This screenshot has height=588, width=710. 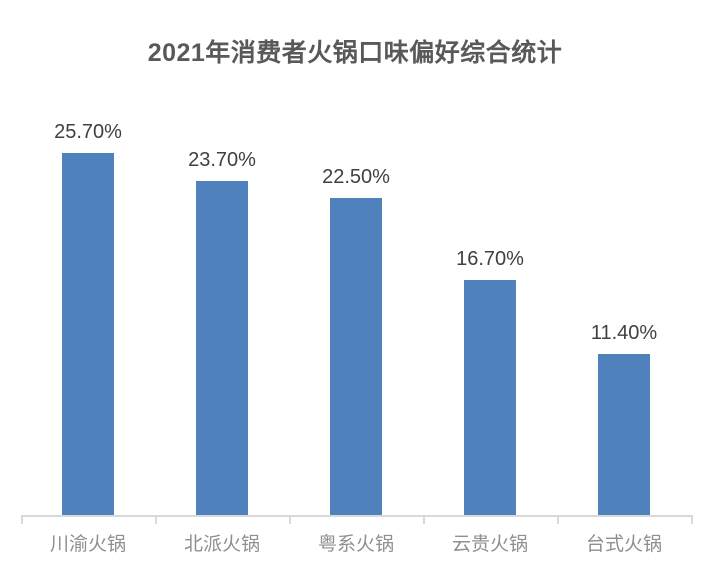 I want to click on bar-粤系火锅, so click(x=356, y=356).